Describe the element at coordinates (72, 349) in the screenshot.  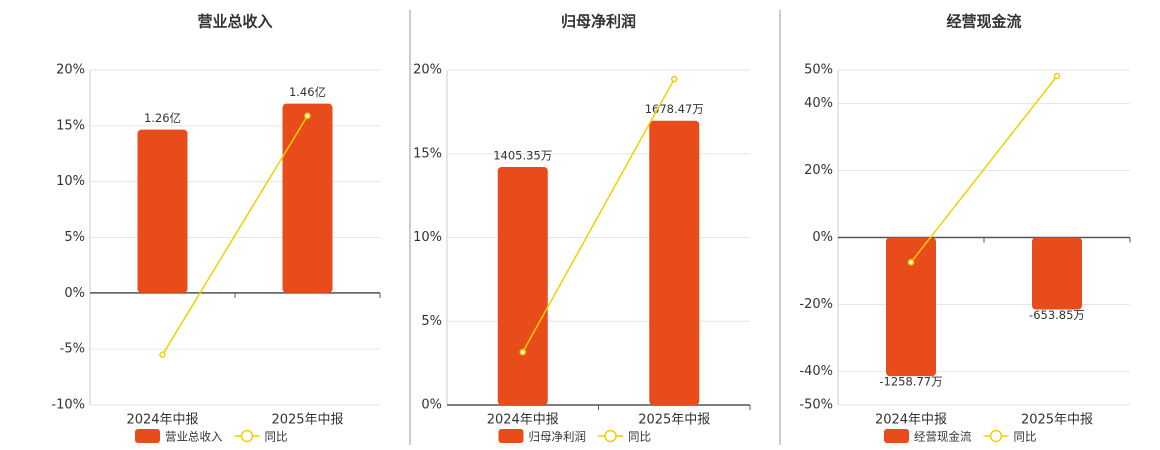
I see `y-tick-label: -5%` at that location.